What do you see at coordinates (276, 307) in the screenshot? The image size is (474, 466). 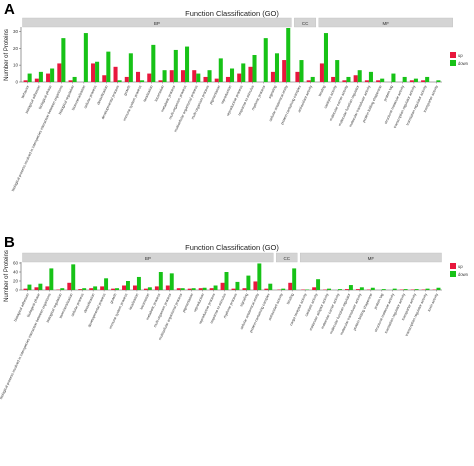 I see `x-tick-label: antioxidant activity` at bounding box center [276, 307].